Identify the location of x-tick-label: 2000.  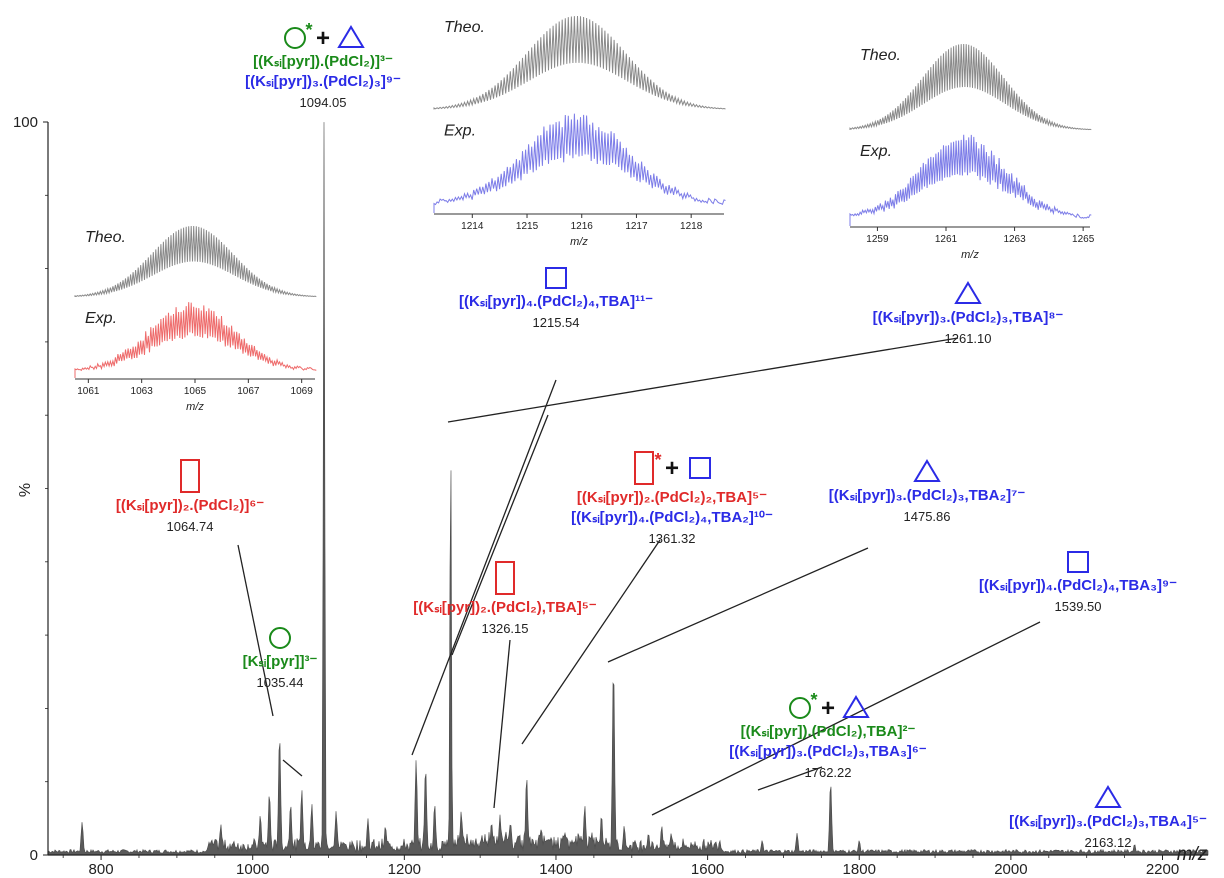
(1010, 869).